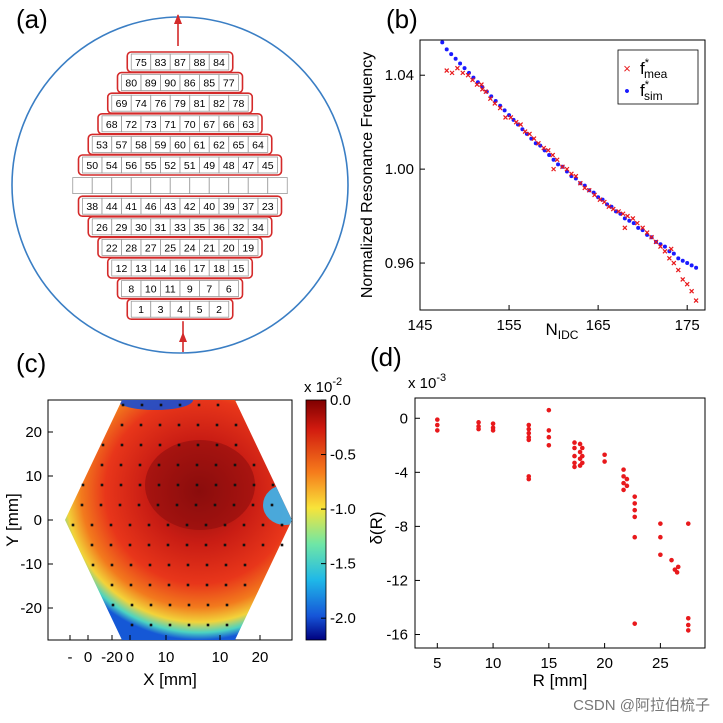 This screenshot has height=723, width=723. Describe the element at coordinates (219, 145) in the screenshot. I see `electrode-cell-label: 62` at that location.